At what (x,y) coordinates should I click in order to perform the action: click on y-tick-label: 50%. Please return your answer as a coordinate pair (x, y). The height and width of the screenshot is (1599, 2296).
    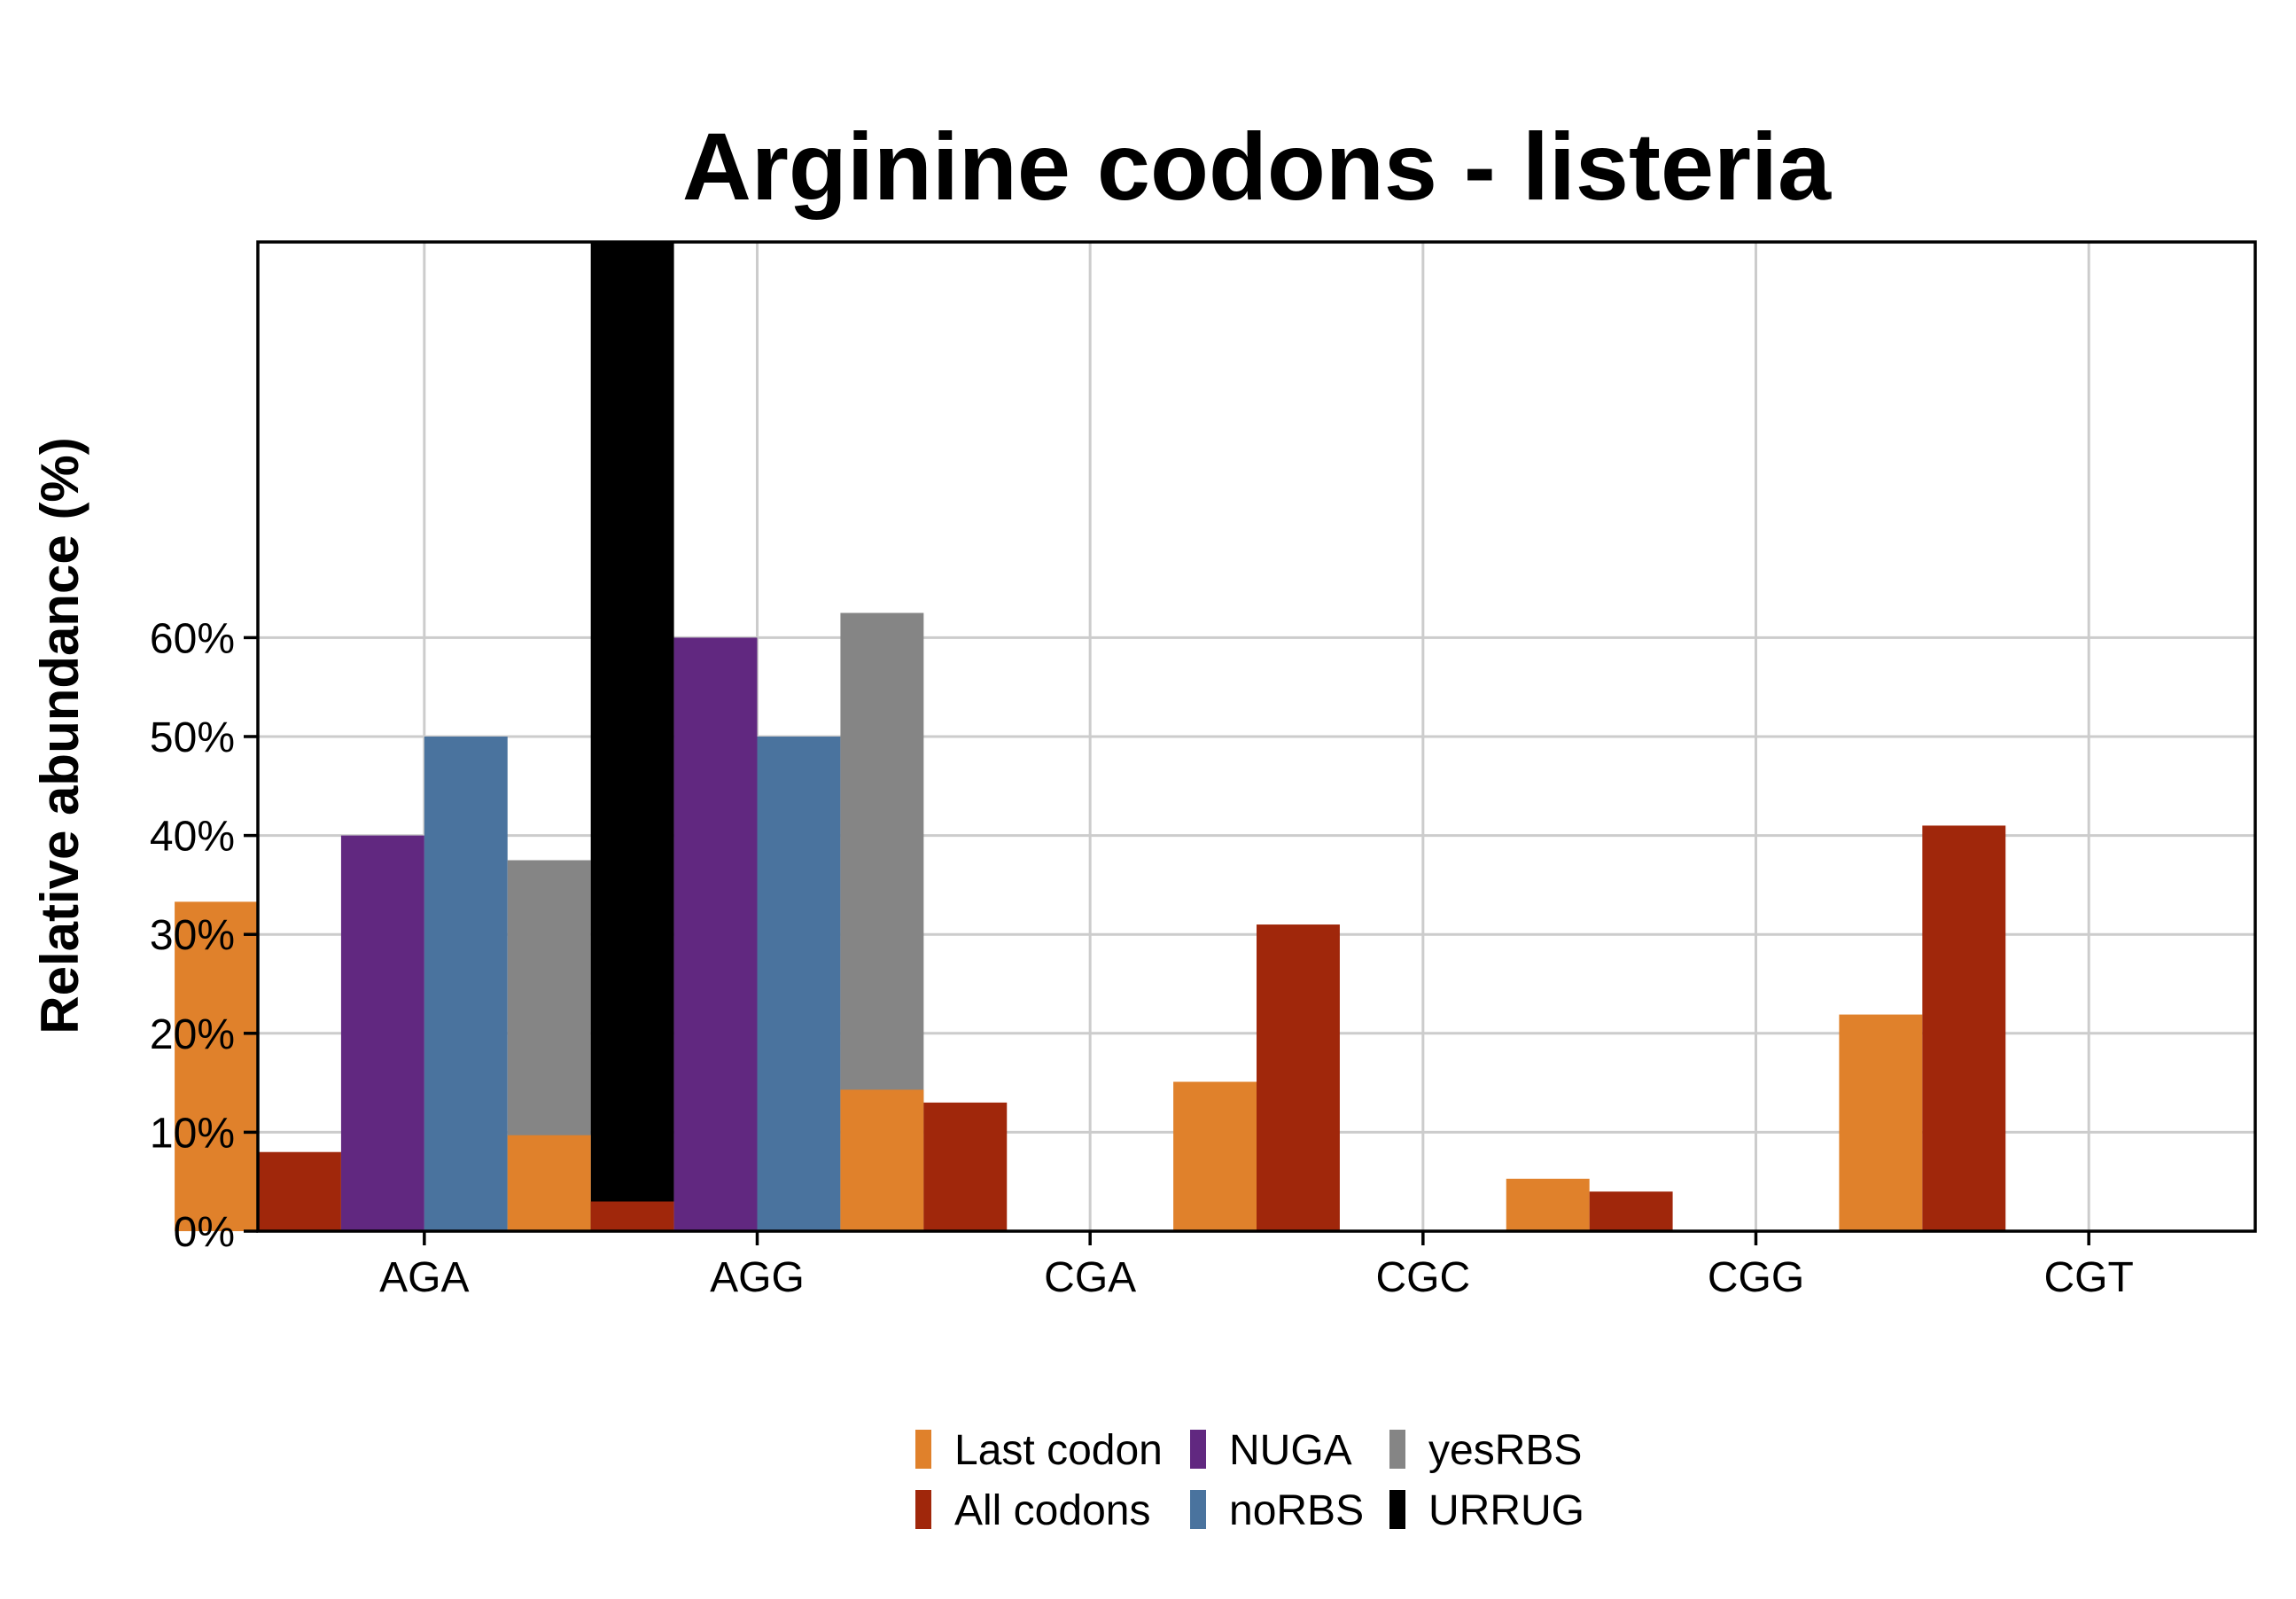
    Looking at the image, I should click on (192, 737).